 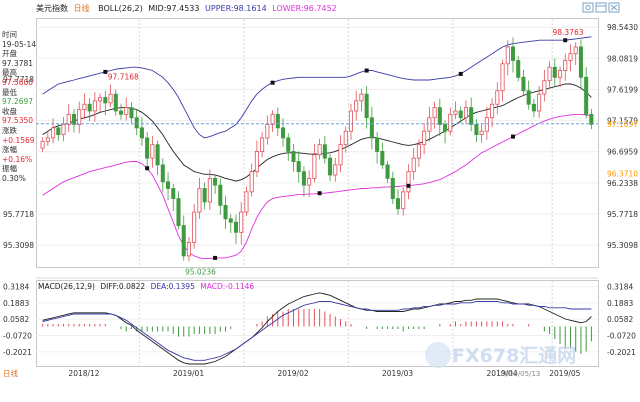 I want to click on x-tick-label: 2019/01, so click(x=188, y=373).